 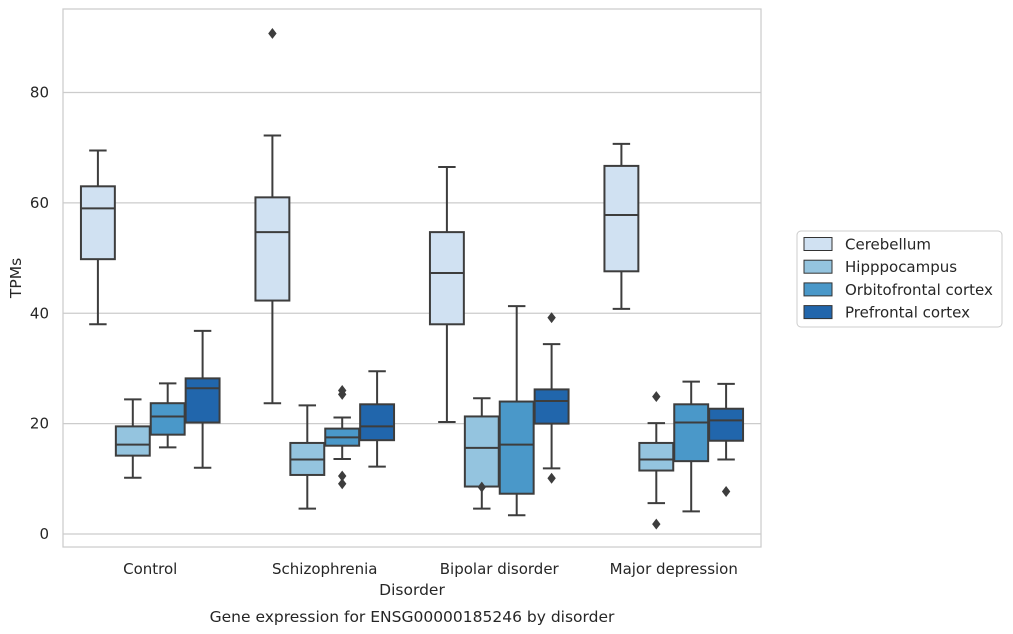 I want to click on y-tick-labels: 0 20 40 60 80, so click(x=39, y=314).